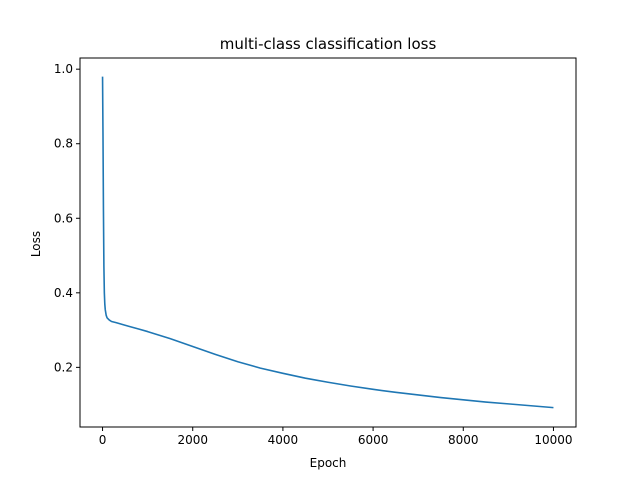  What do you see at coordinates (36, 244) in the screenshot?
I see `y-axis-label: Loss` at bounding box center [36, 244].